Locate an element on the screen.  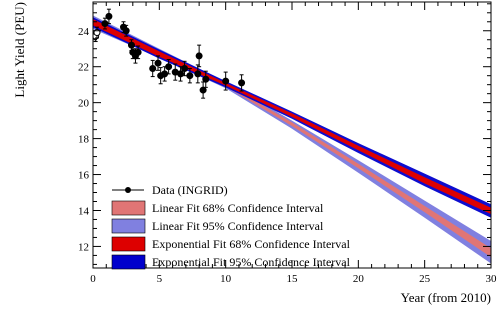
x-tick-label: 10 is located at coordinates (226, 279).